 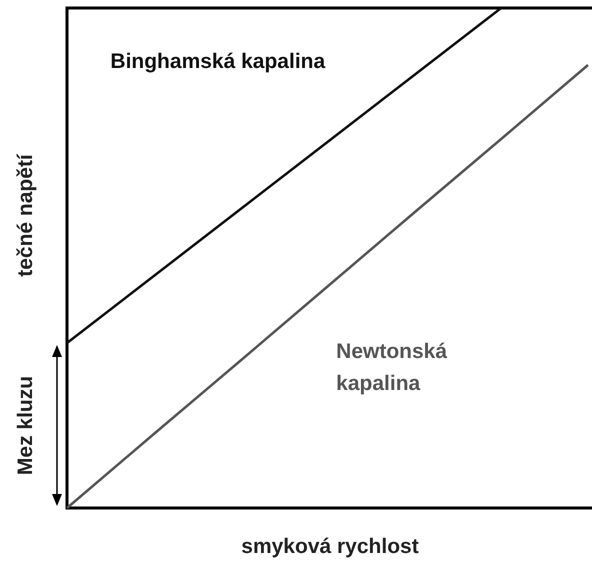 I want to click on x-axis-title: smyková rychlost, so click(x=330, y=546).